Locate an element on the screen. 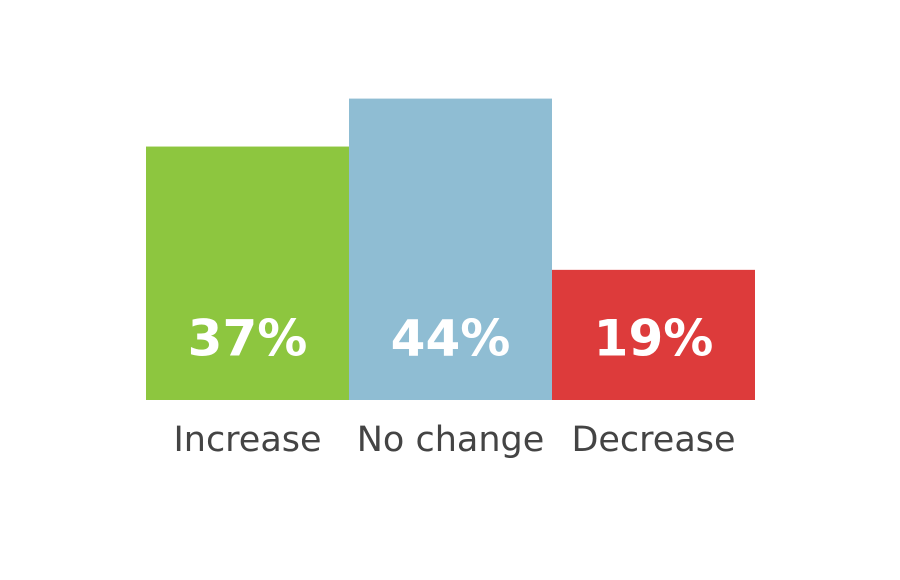  value-label: 19% is located at coordinates (654, 339).